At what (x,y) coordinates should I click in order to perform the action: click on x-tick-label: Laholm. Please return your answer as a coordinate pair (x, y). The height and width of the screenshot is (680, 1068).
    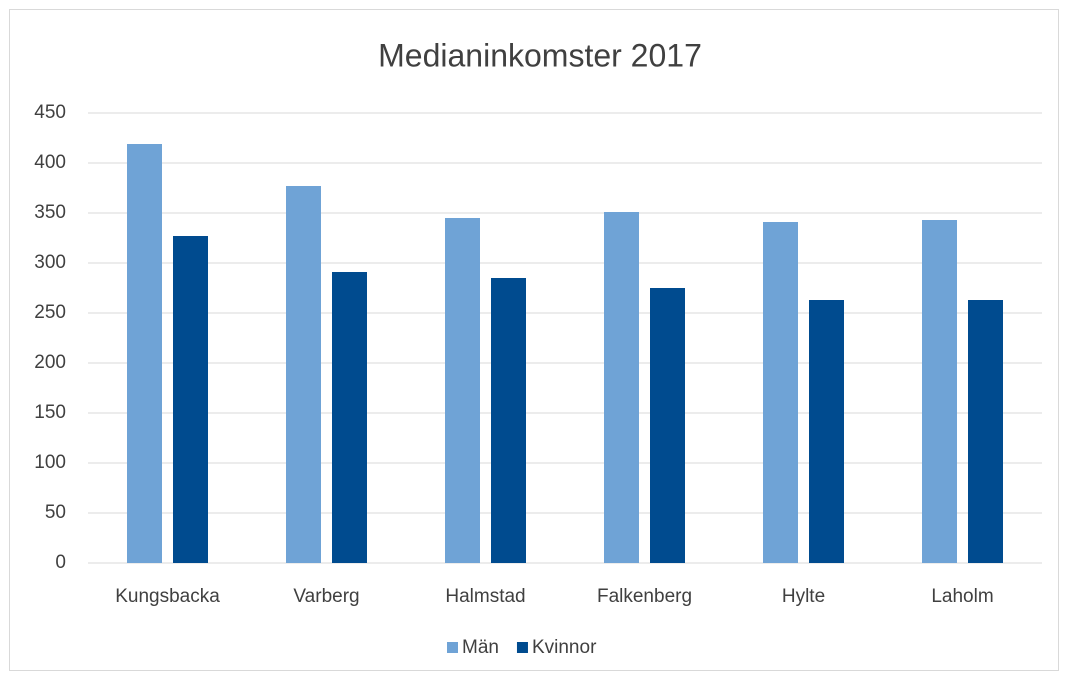
    Looking at the image, I should click on (962, 596).